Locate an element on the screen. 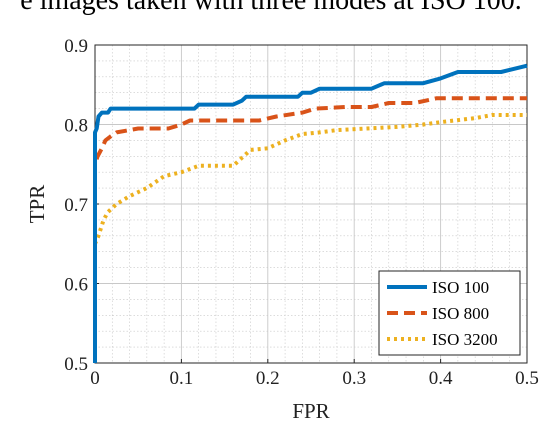 This screenshot has height=424, width=542. legend-entry-label: ISO 100 is located at coordinates (460, 287).